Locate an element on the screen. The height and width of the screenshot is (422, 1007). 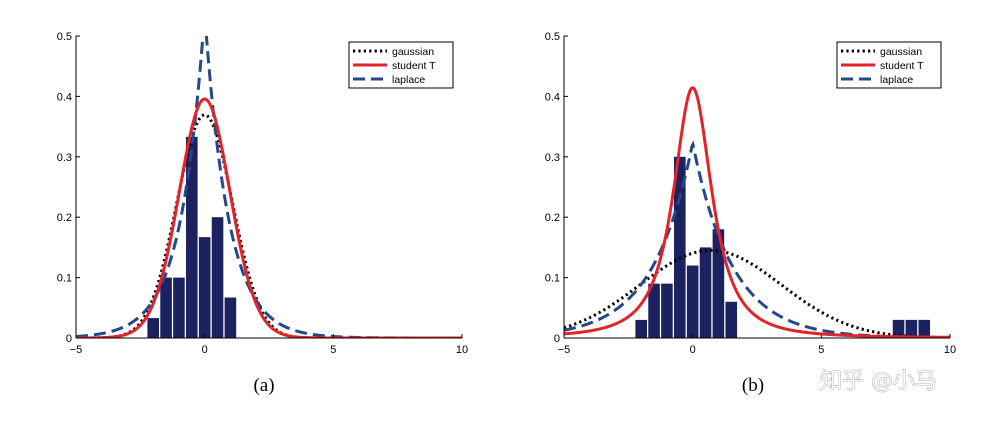
panel-b-caption: (b) is located at coordinates (753, 385).